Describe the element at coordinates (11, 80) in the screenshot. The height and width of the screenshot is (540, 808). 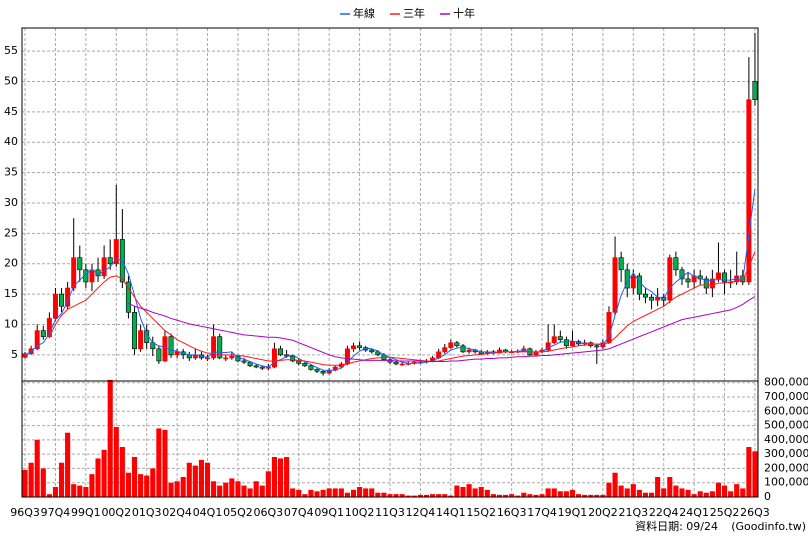
I see `y-tick-label: 50` at that location.